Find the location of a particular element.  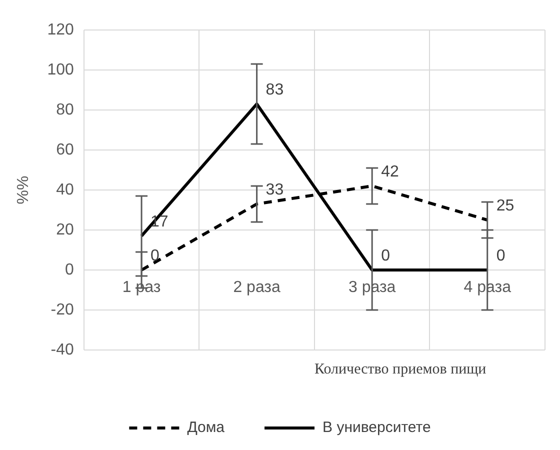

y-tick-label: 20 is located at coordinates (65, 229).